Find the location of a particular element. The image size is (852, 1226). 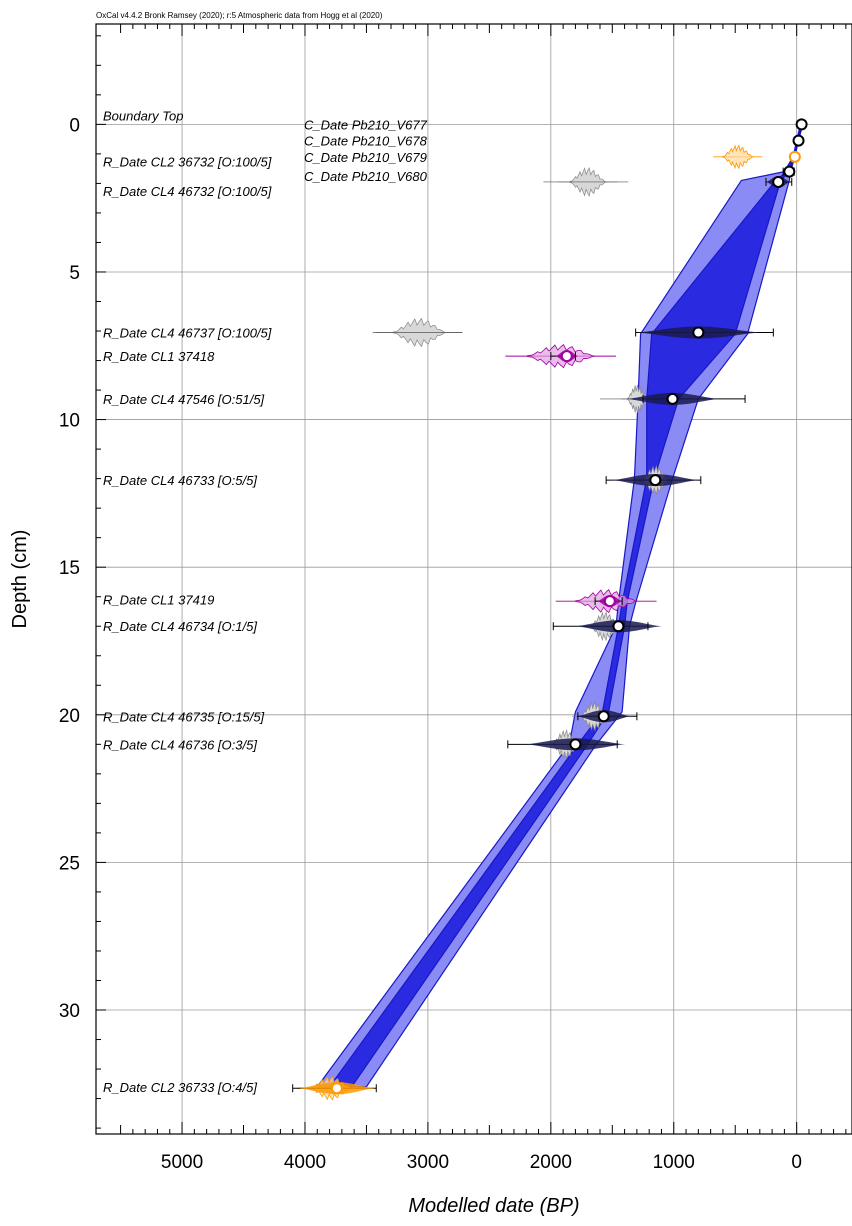

sample-label: R_Date CL4 46735 [O:15/5] is located at coordinates (184, 716).